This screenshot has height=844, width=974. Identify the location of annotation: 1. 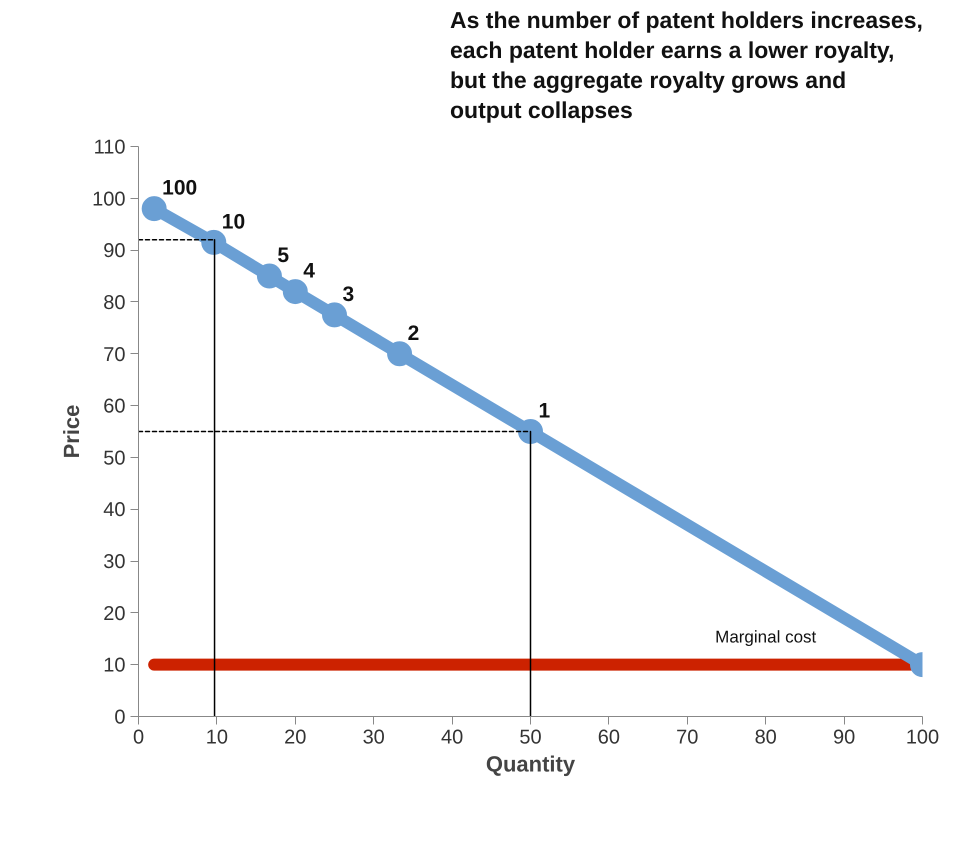
(544, 410).